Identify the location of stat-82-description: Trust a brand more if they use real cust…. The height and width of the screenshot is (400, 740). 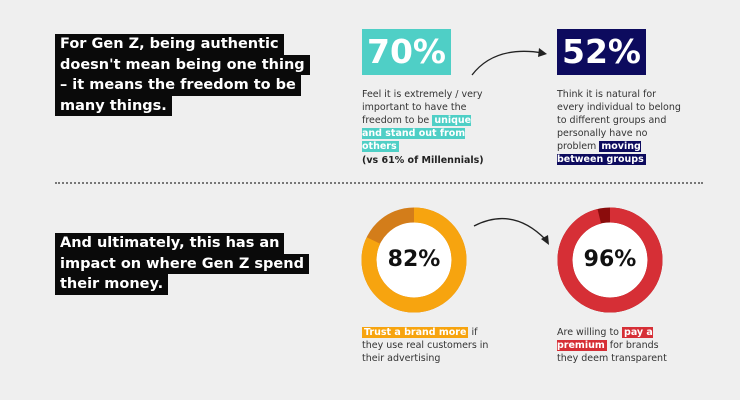
(425, 345).